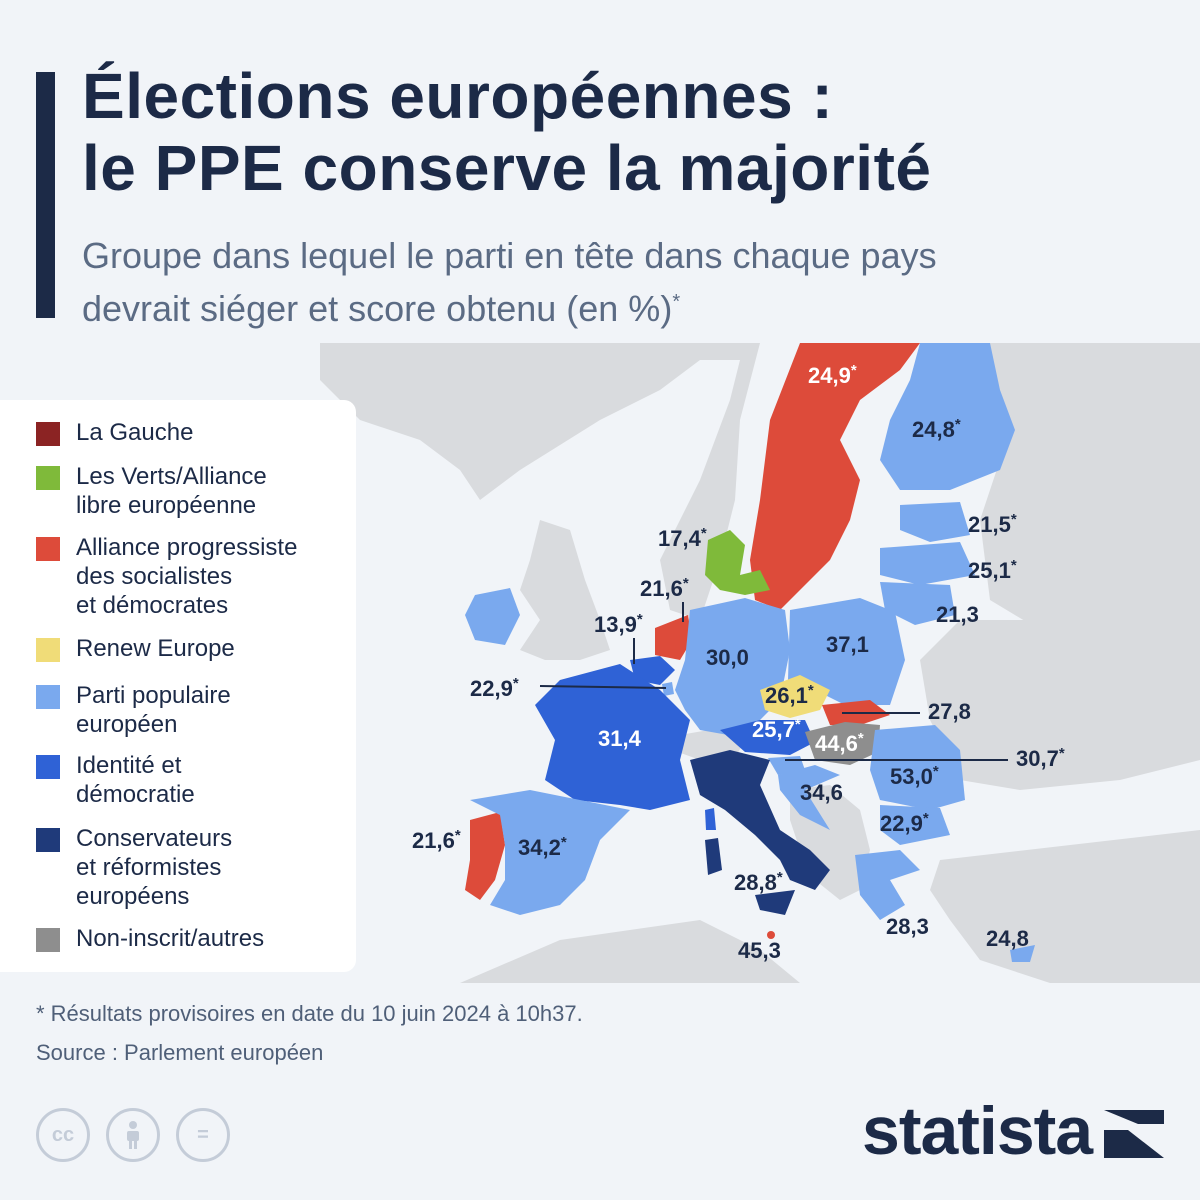  Describe the element at coordinates (835, 476) in the screenshot. I see `country-sweden` at that location.